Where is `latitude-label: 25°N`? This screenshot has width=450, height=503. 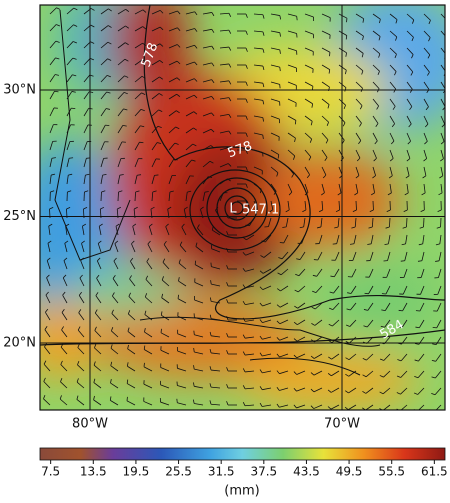
latitude-label: 25°N is located at coordinates (19, 216).